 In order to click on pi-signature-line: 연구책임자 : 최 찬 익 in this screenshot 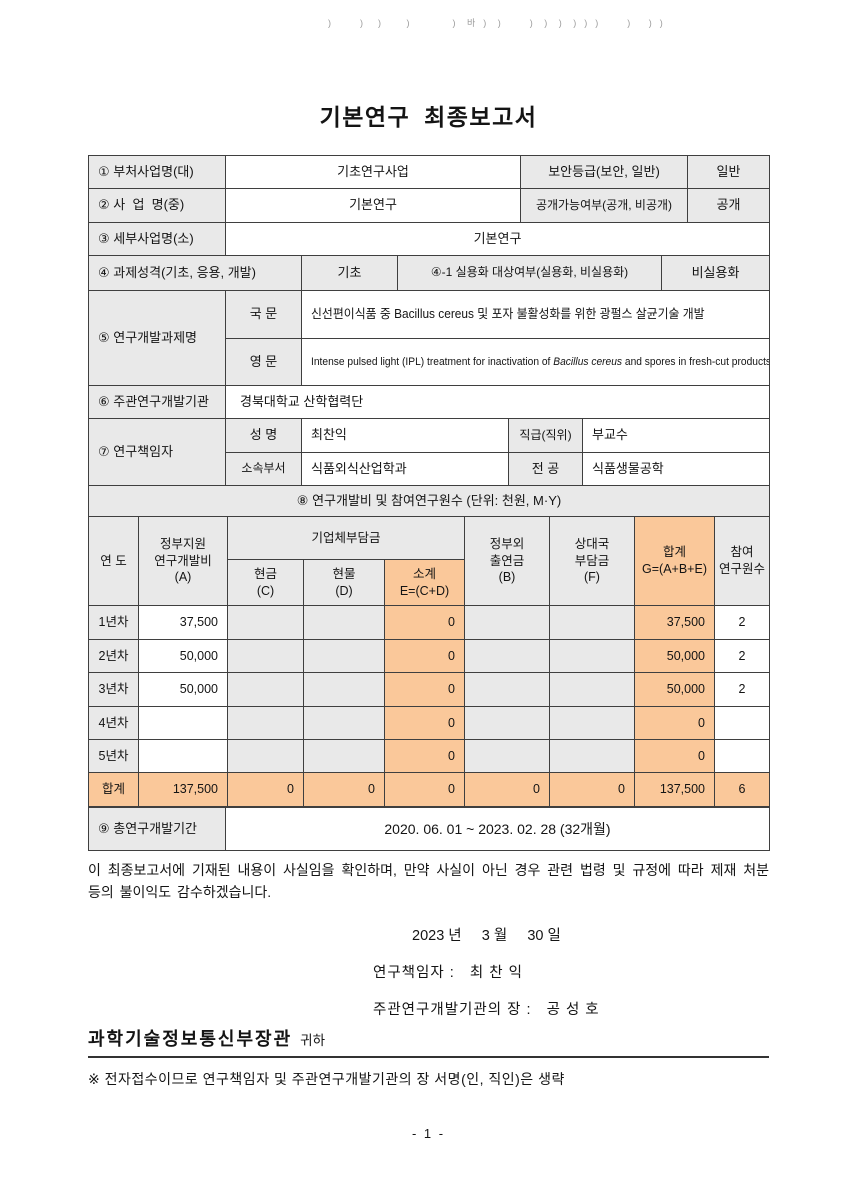, I will do `click(448, 972)`.